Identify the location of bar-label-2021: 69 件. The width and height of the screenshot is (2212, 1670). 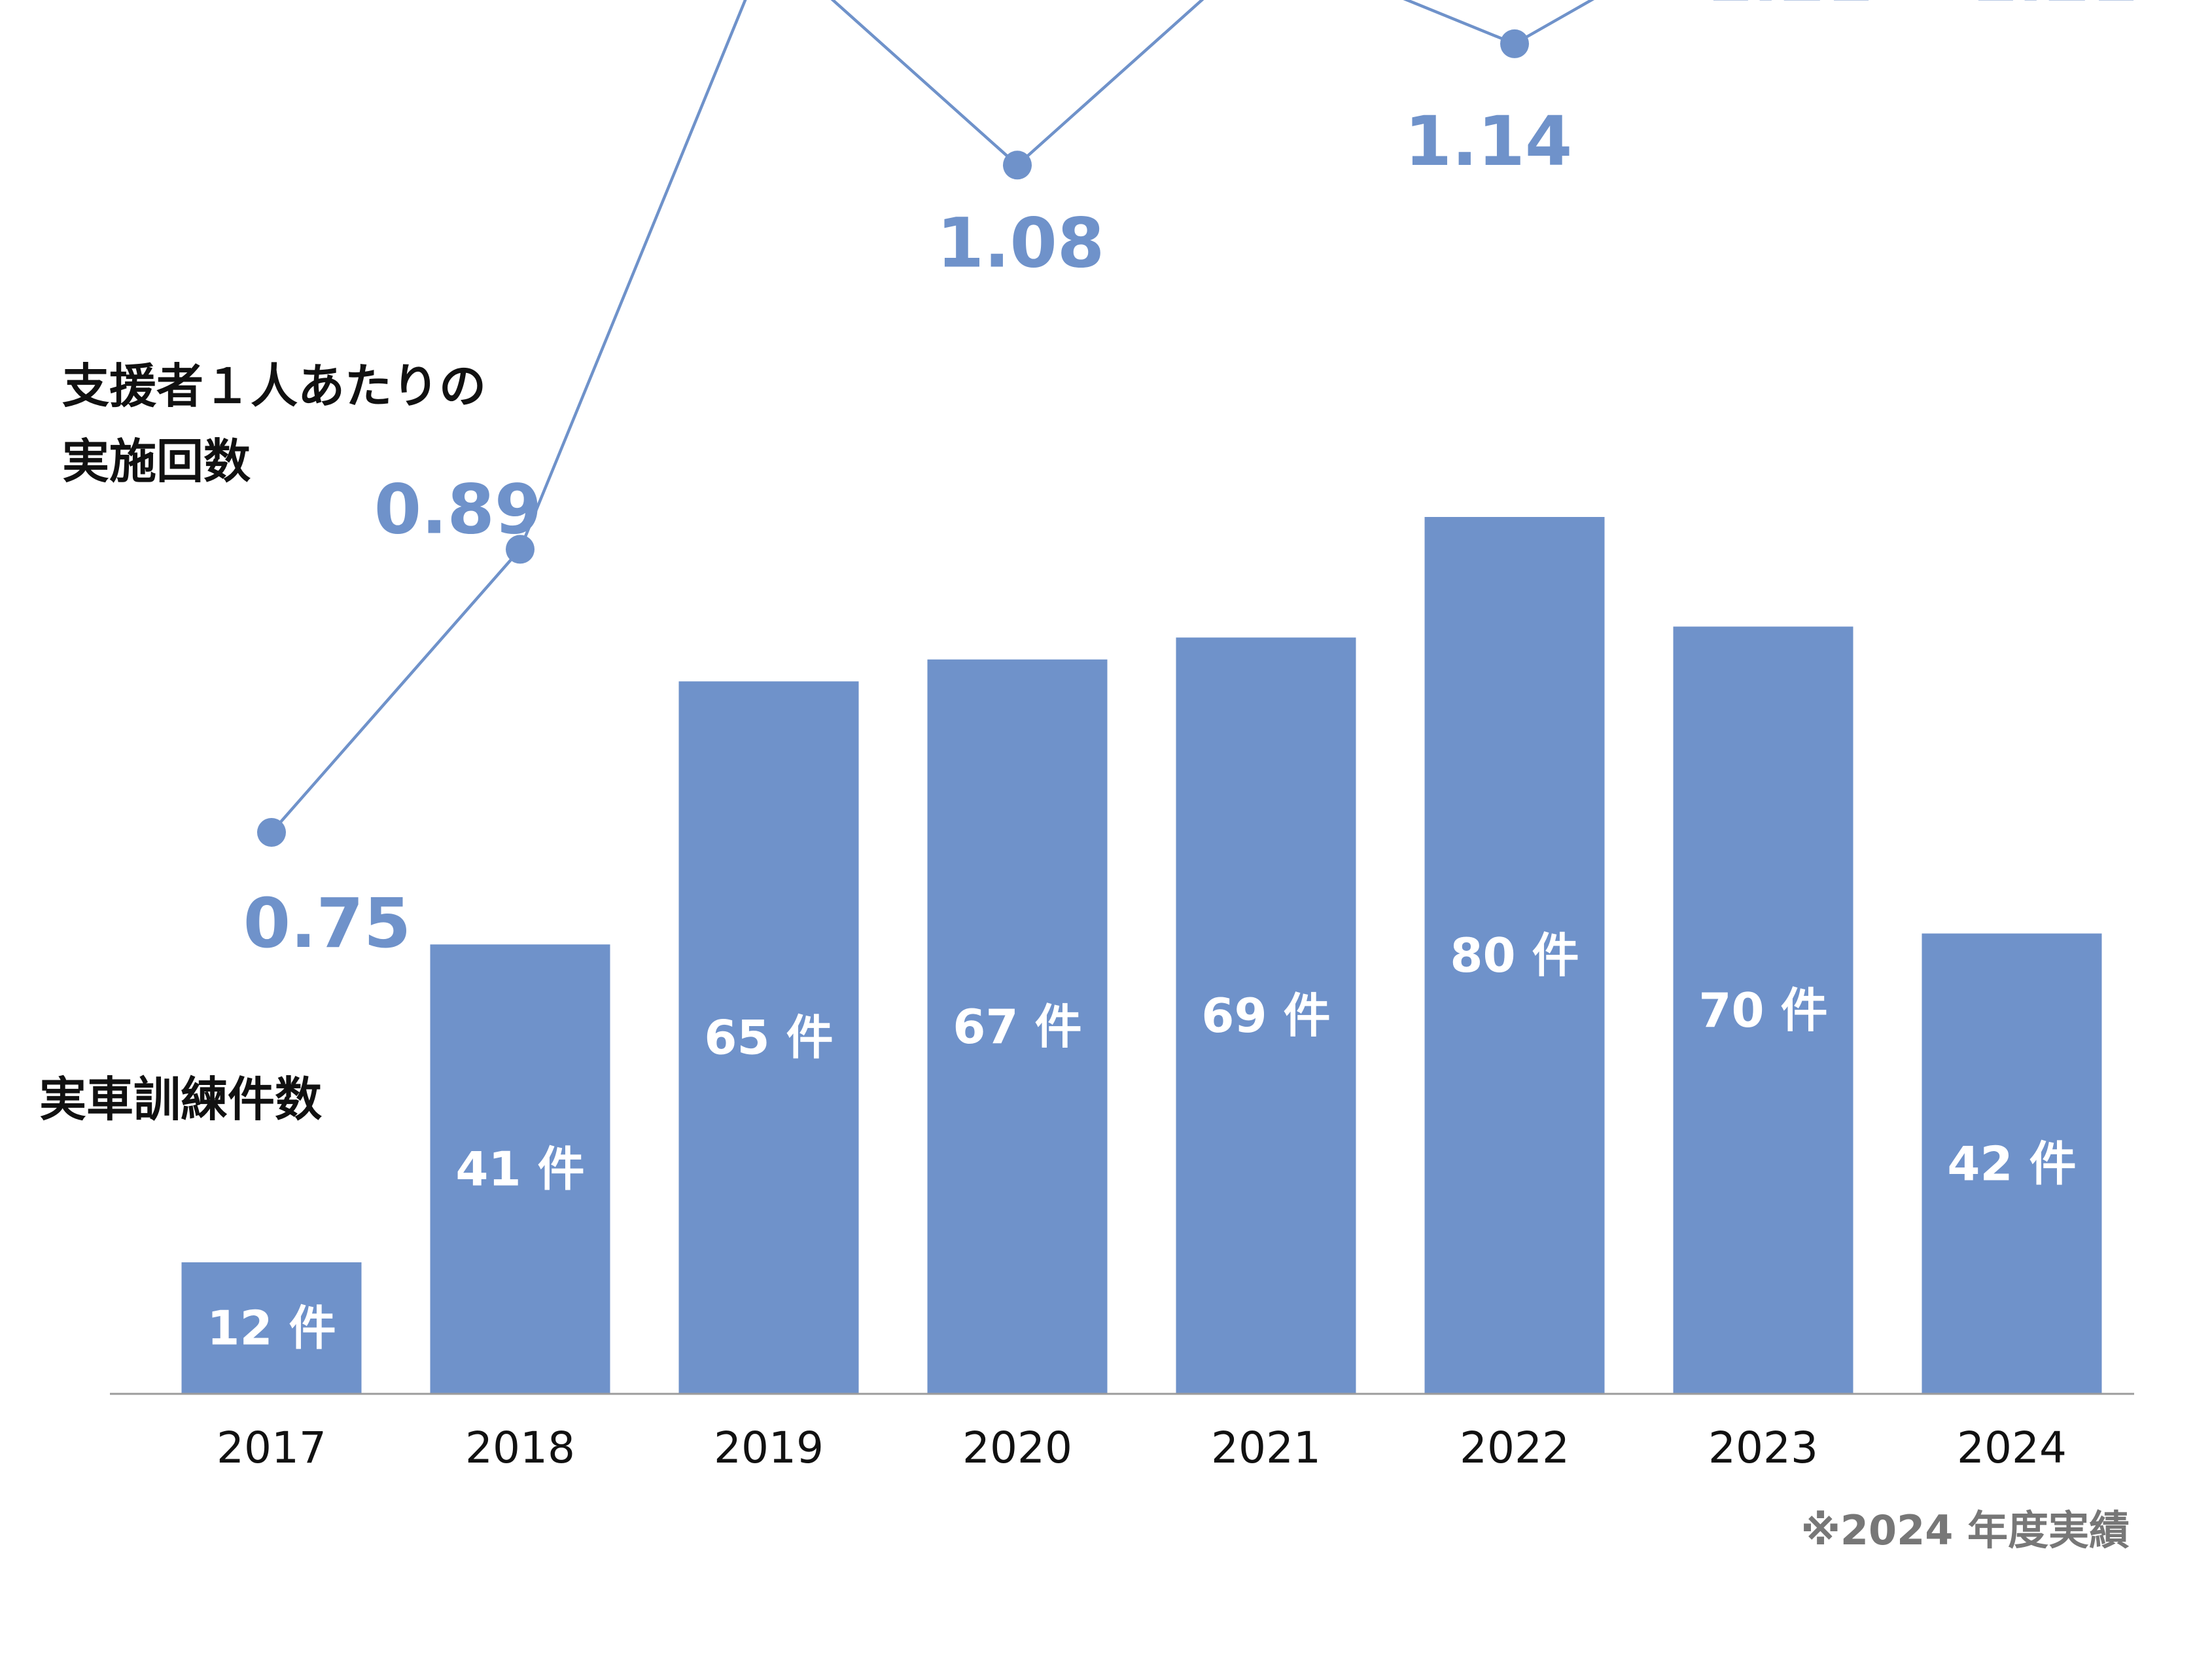
(1265, 1015).